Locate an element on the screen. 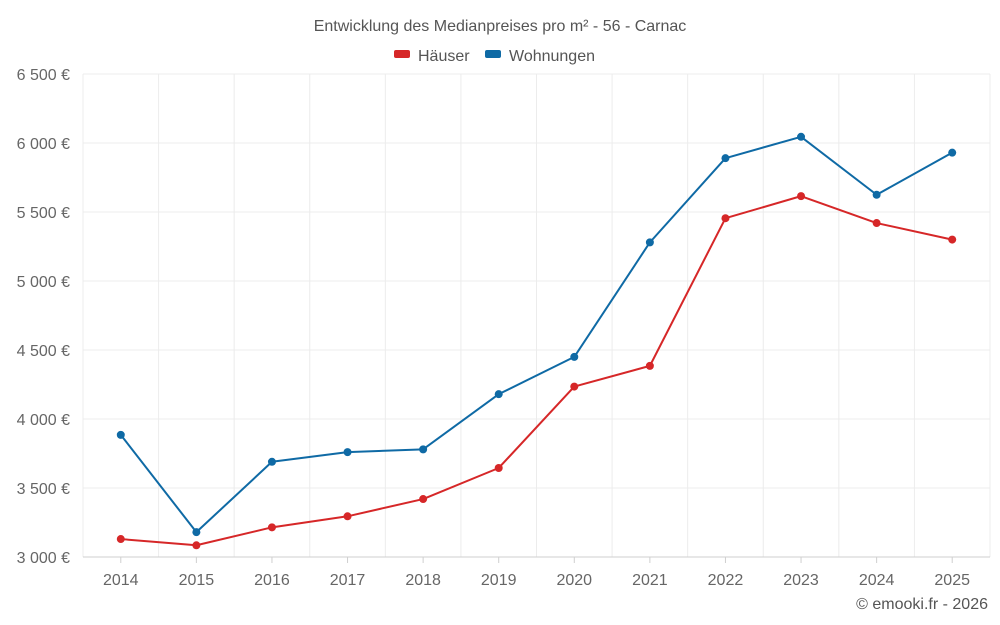 The height and width of the screenshot is (625, 1000). x-tick-label: 2022 is located at coordinates (726, 580).